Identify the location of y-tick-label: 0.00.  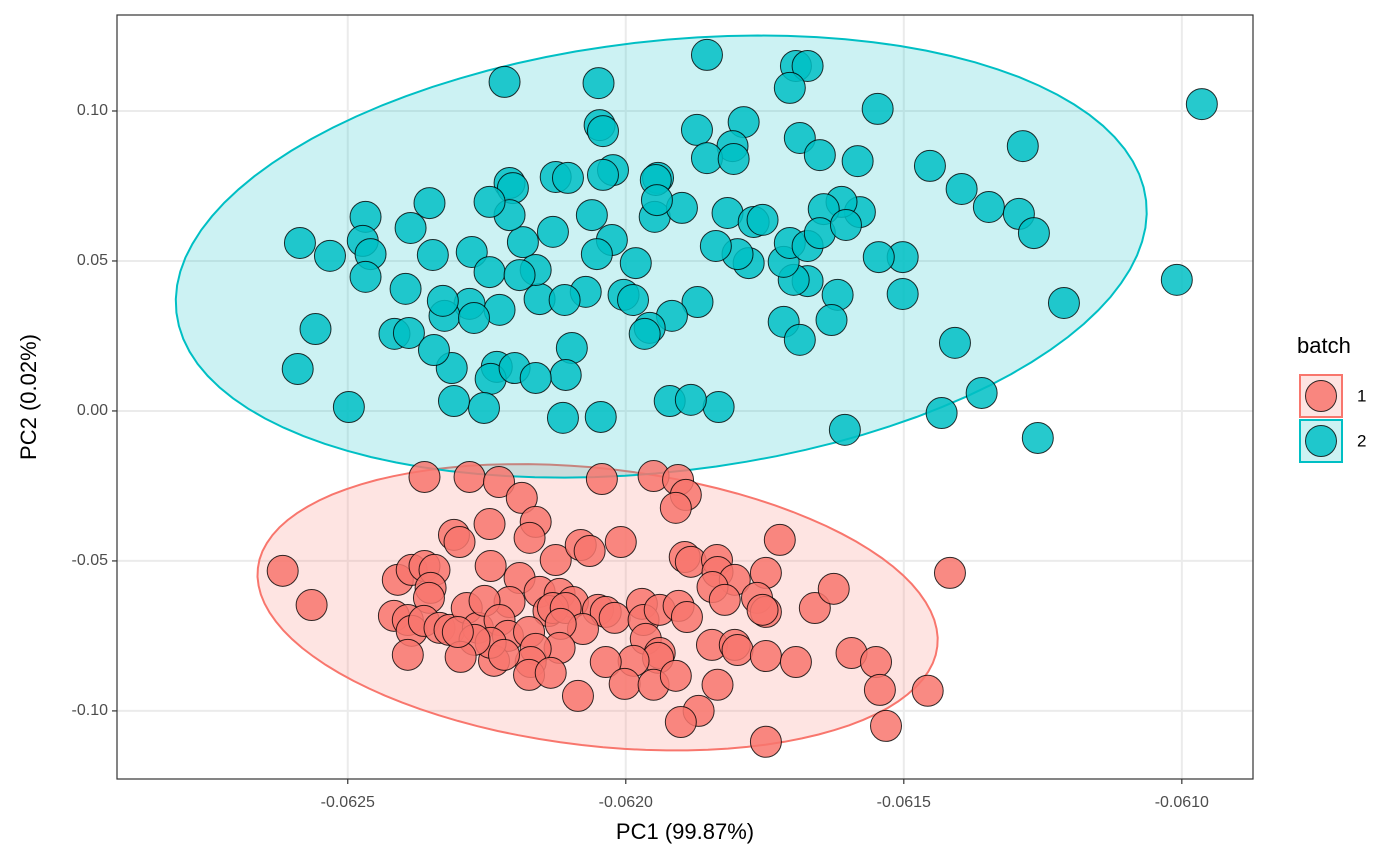
(92, 410).